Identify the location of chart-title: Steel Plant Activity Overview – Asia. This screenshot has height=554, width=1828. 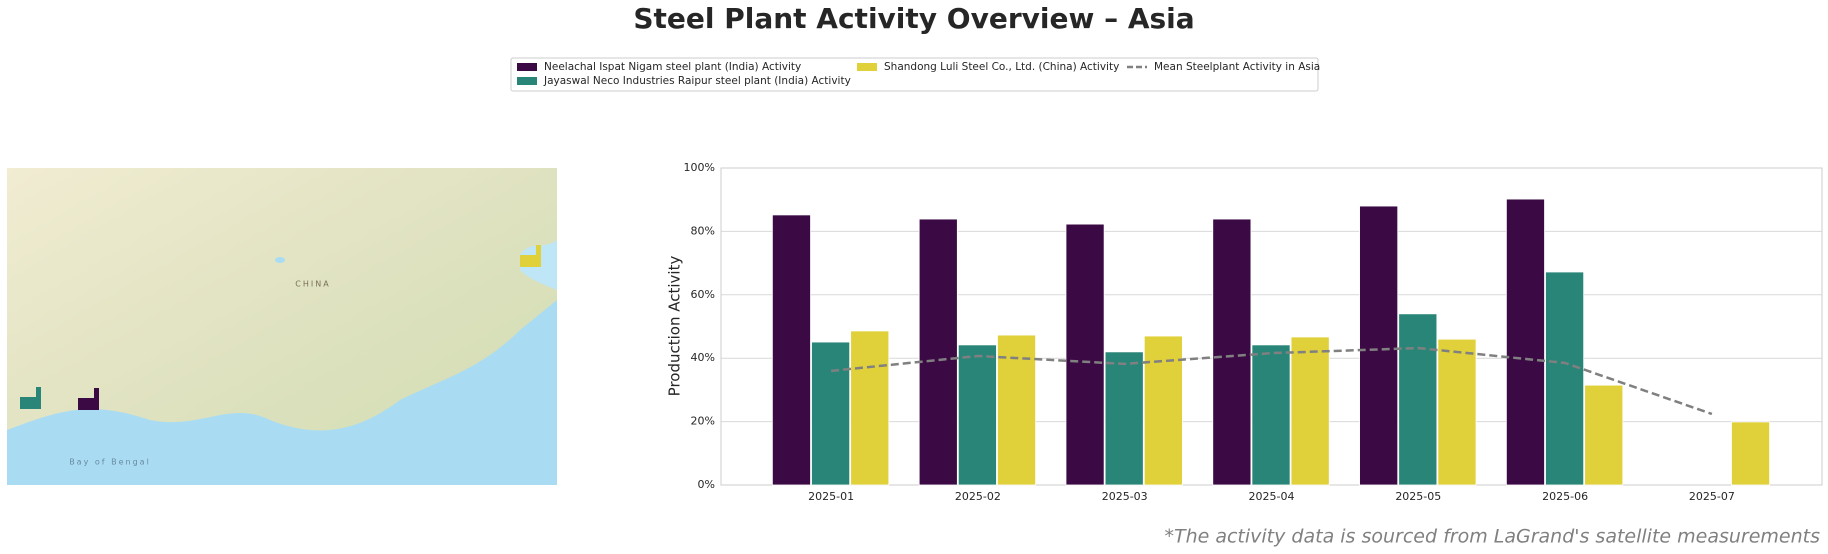
(913, 18).